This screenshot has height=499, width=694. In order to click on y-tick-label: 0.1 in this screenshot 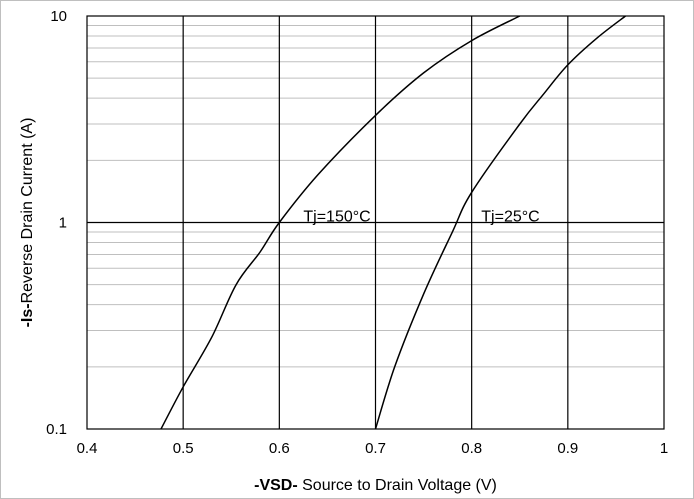, I will do `click(56, 429)`.